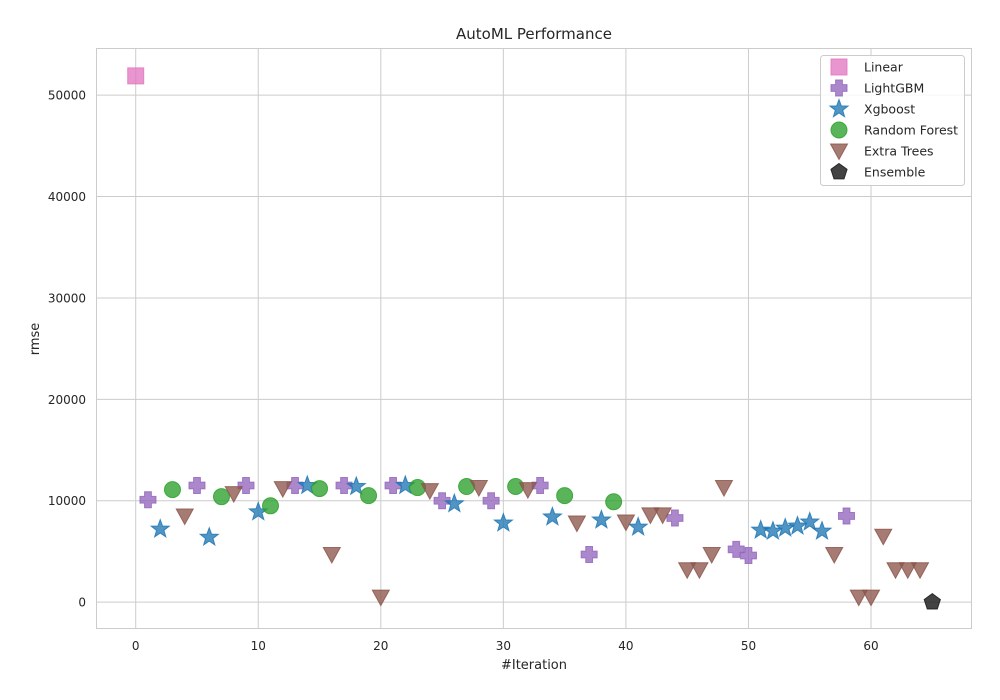  I want to click on series-lightgbm, so click(497, 520).